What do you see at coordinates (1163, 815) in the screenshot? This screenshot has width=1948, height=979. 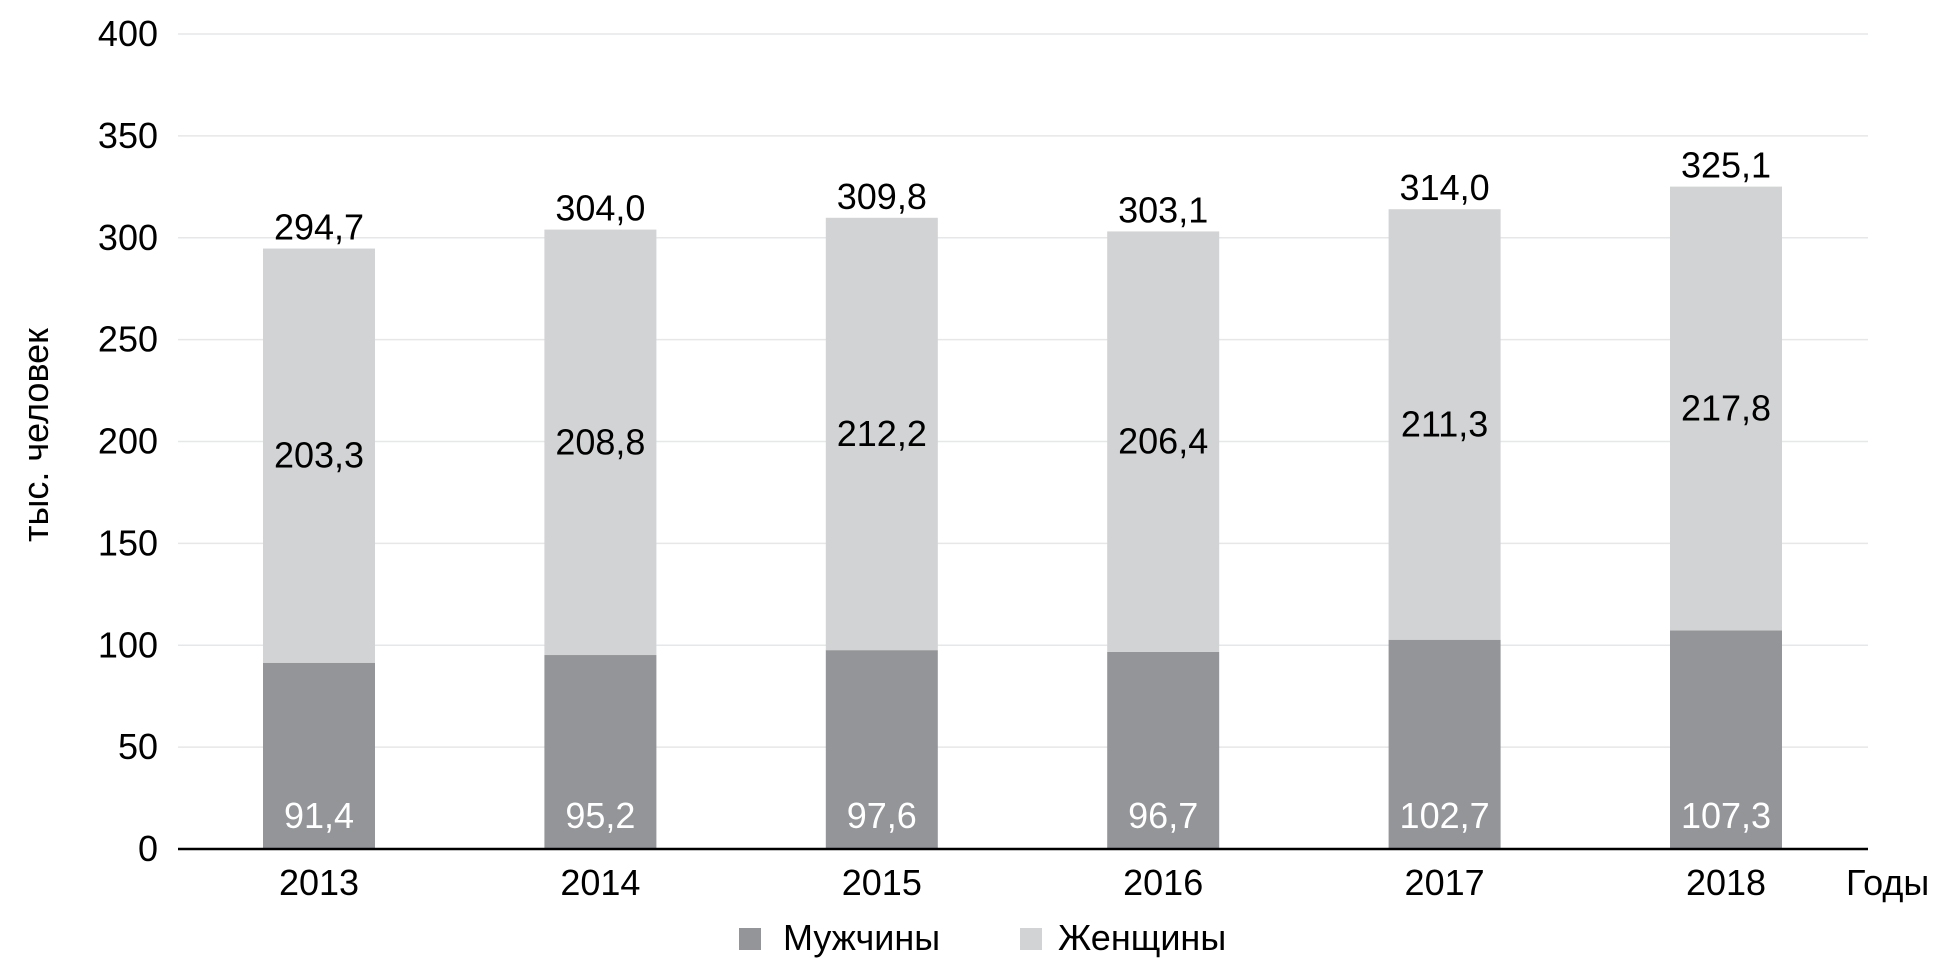 I see `segment-value-label: 96,7` at bounding box center [1163, 815].